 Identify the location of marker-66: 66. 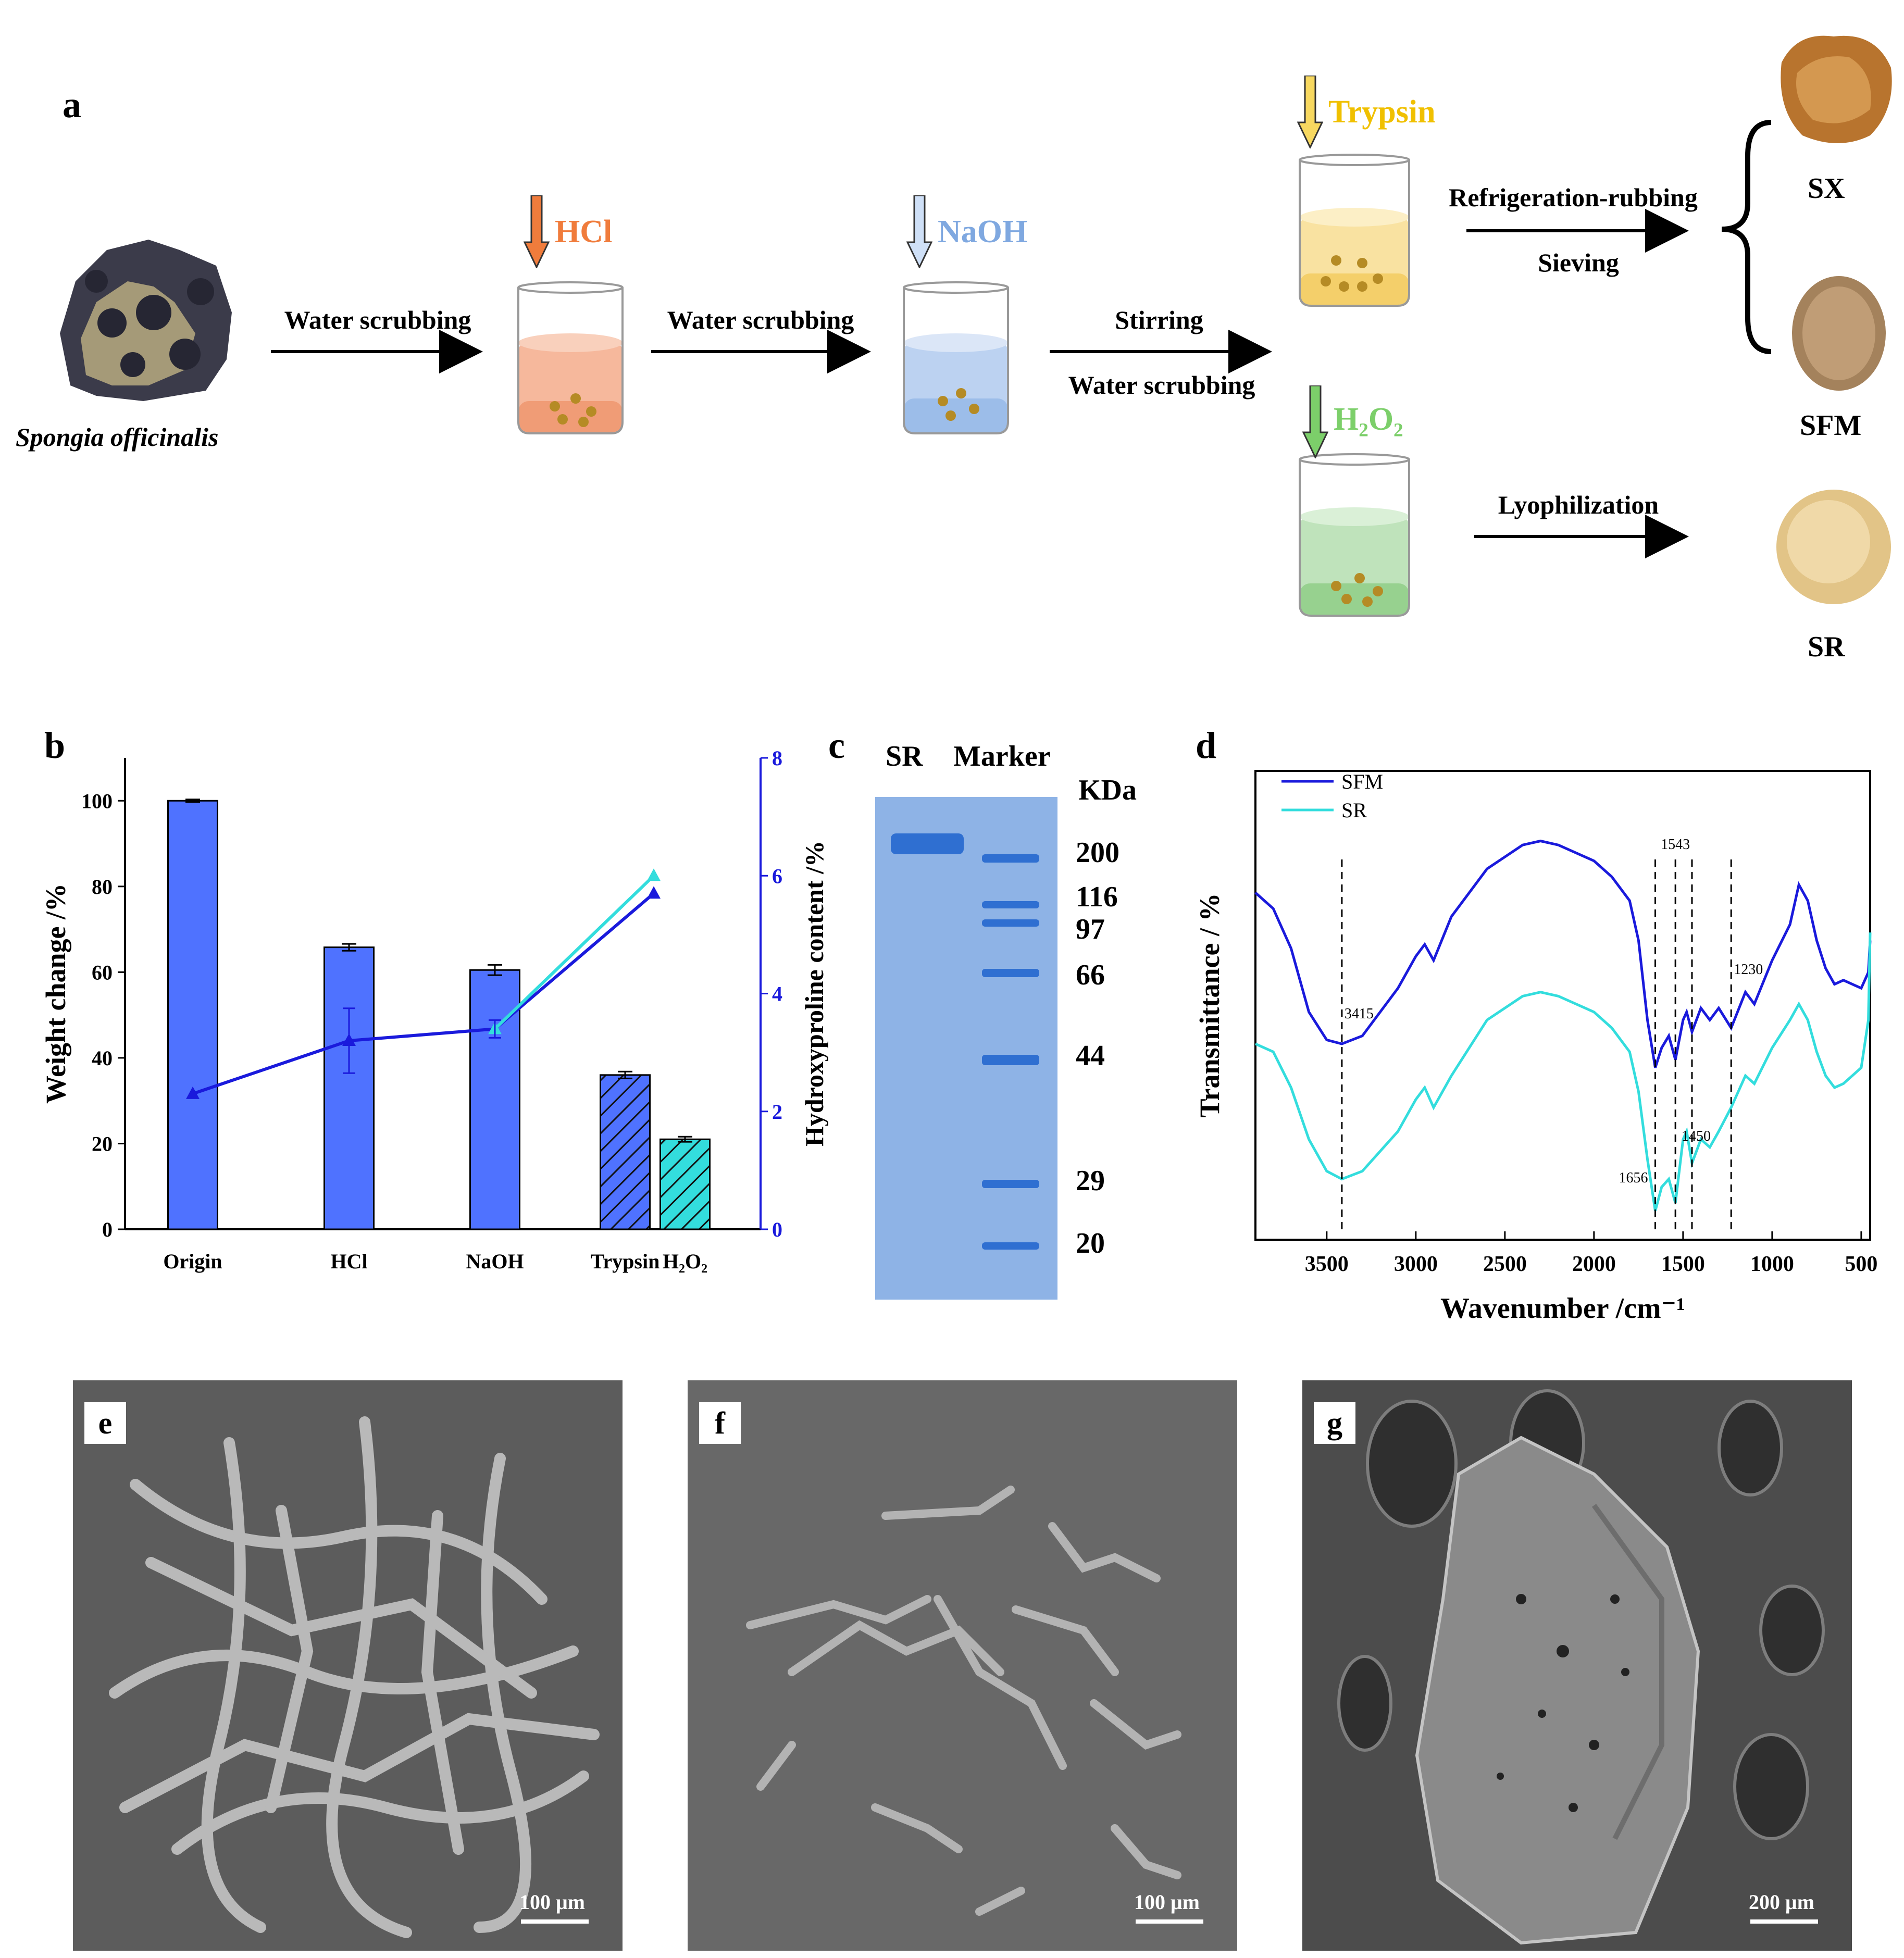
(1090, 975).